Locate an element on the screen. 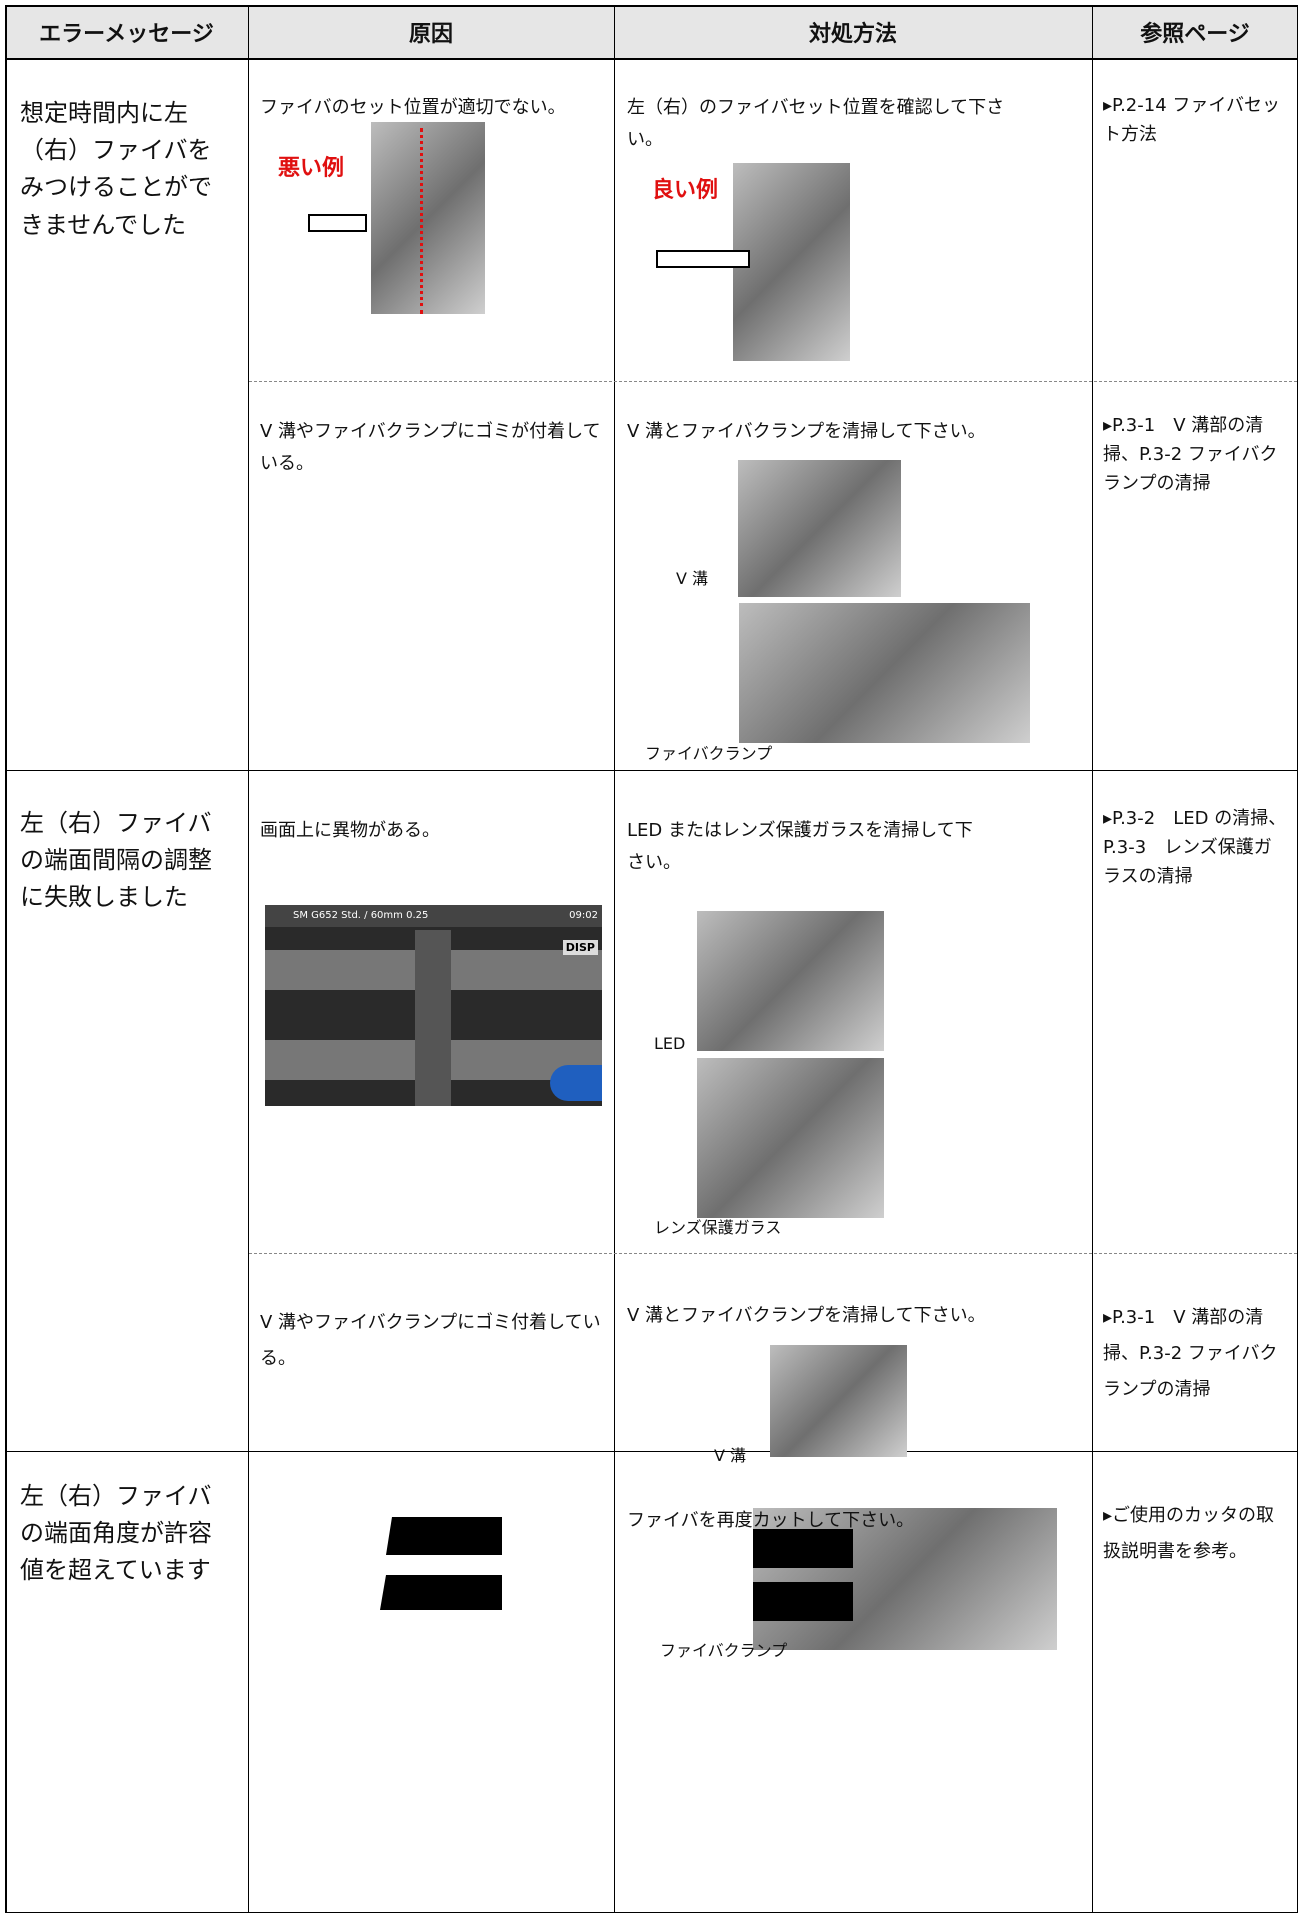 The image size is (1303, 1917). reference: ▸ご使用のカッタの取扱説明書を参考。 is located at coordinates (1189, 1533).